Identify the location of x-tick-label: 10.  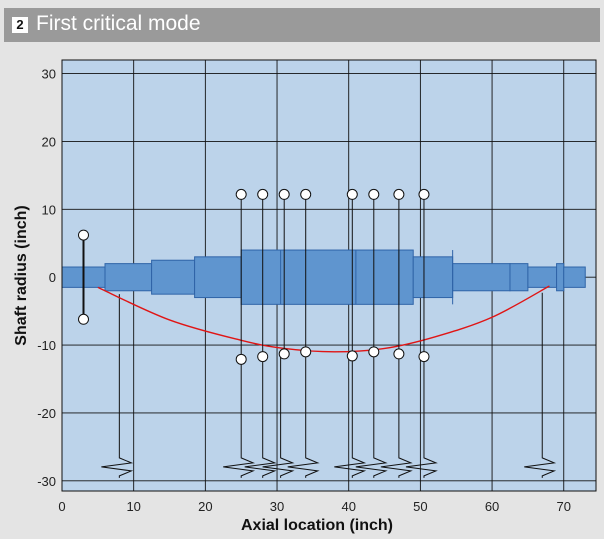
(133, 506).